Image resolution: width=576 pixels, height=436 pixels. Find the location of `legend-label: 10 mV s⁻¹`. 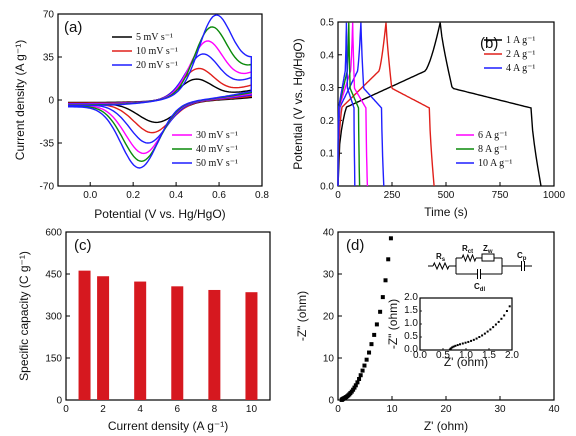

legend-label: 10 mV s⁻¹ is located at coordinates (157, 51).